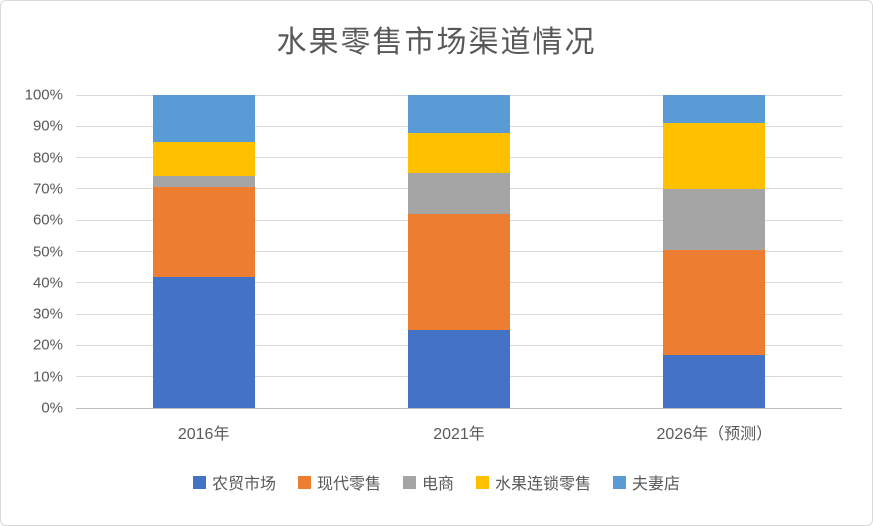  Describe the element at coordinates (243, 484) in the screenshot. I see `legend-label: 农贸市场` at that location.